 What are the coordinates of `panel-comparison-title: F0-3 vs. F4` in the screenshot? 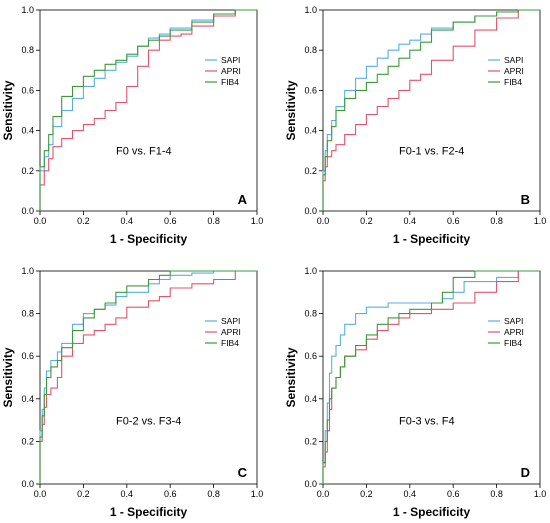 It's located at (427, 421).